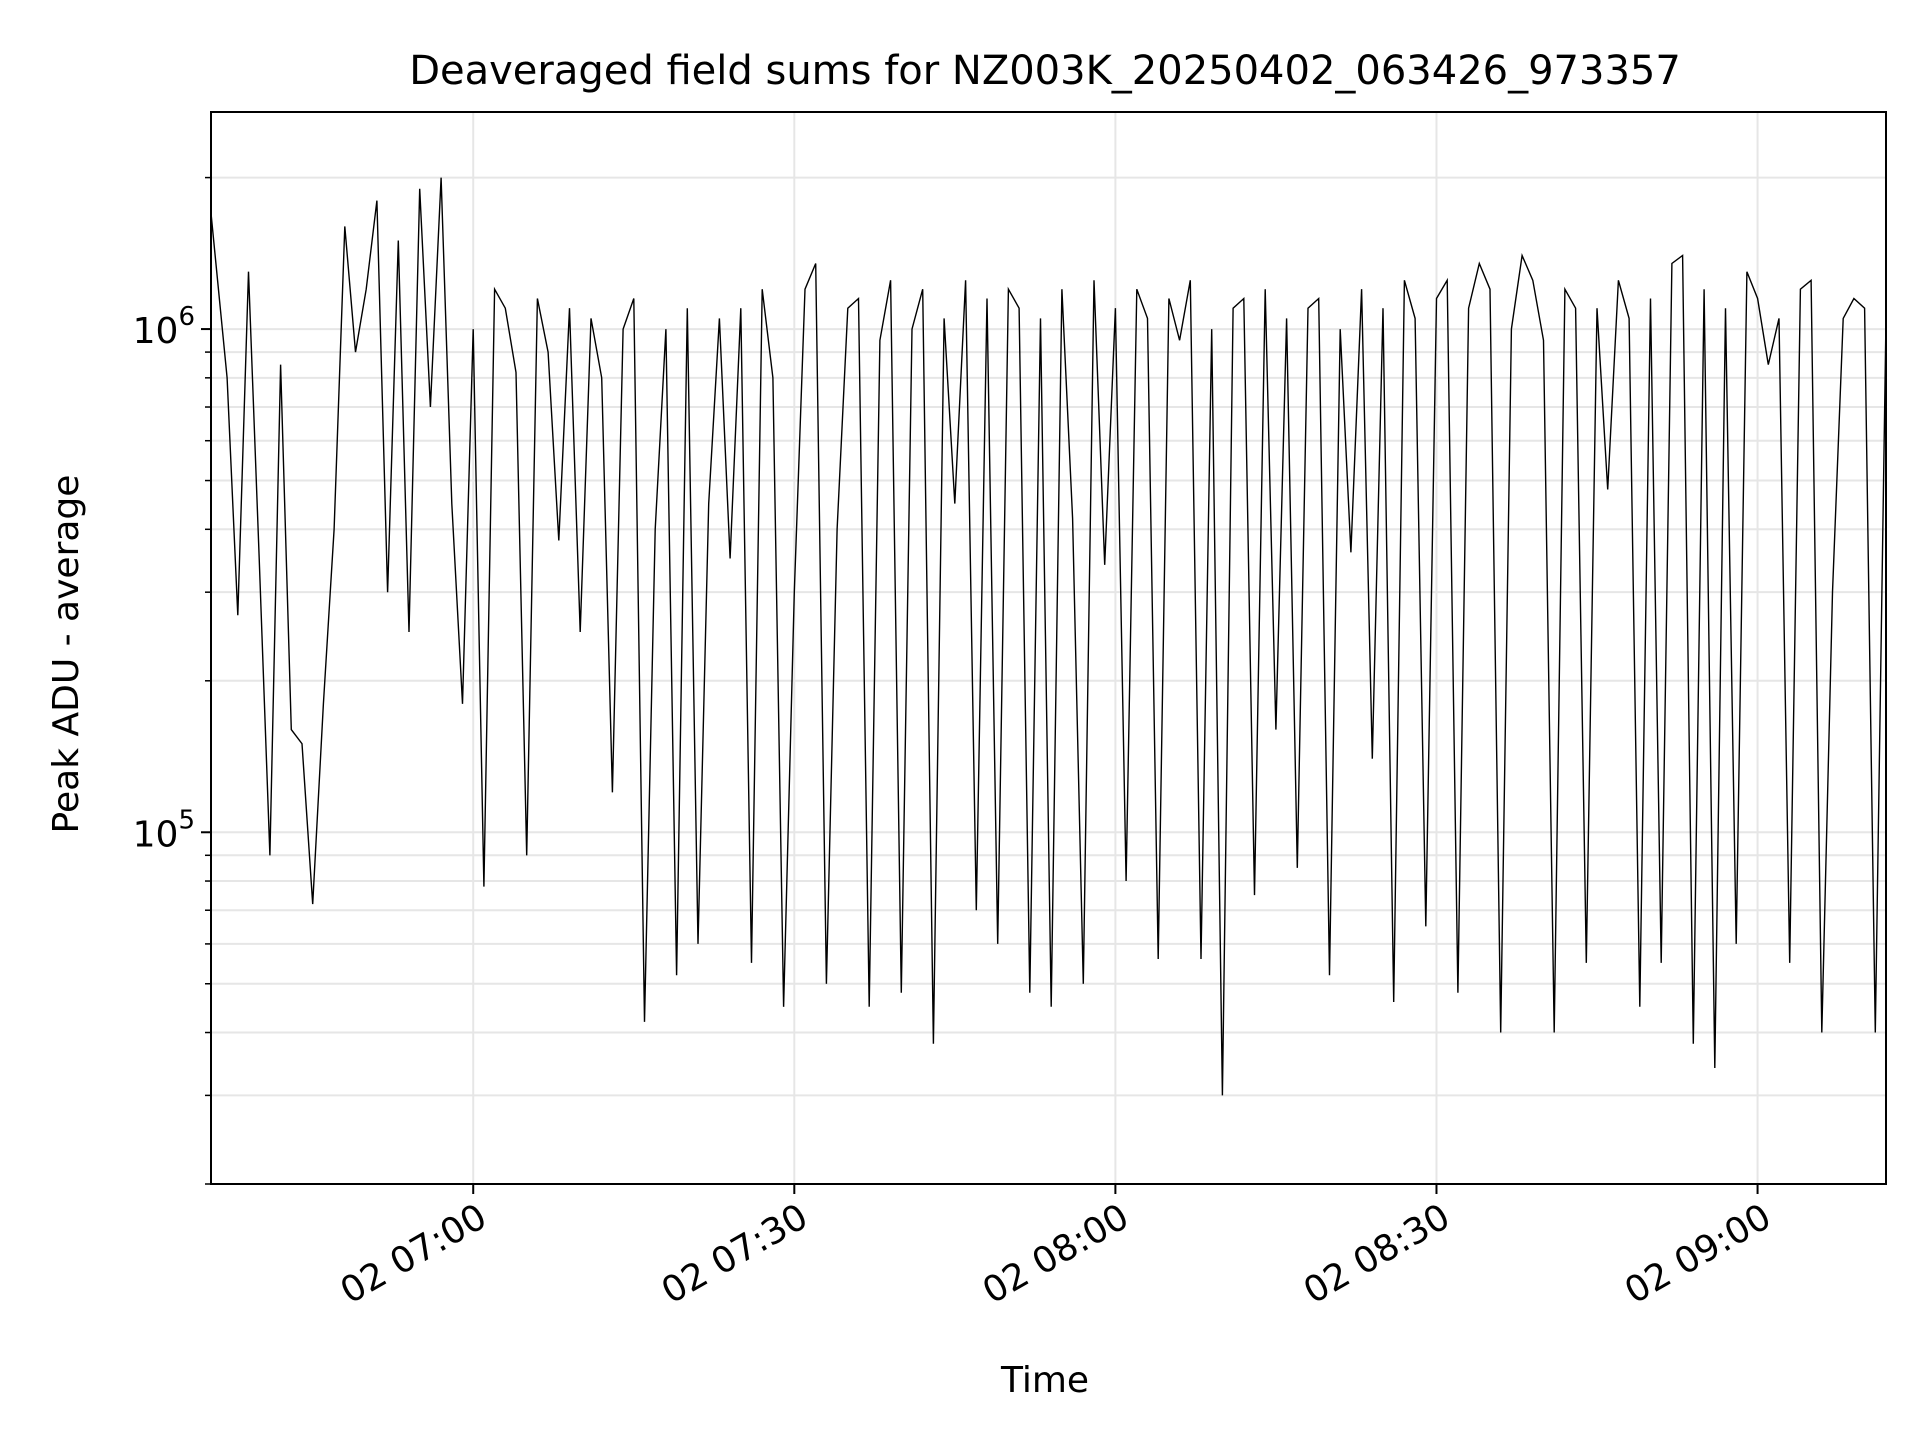  Describe the element at coordinates (186, 317) in the screenshot. I see `y-tick-label-exponent: 6` at that location.